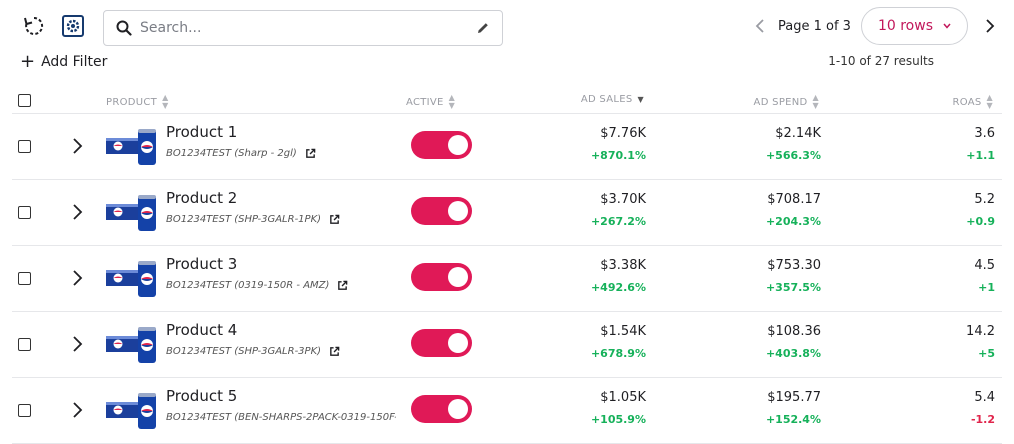 This screenshot has height=444, width=1014. Describe the element at coordinates (257, 285) in the screenshot. I see `product-sku: BO1234TEST (0319-150R - AMZ)` at that location.